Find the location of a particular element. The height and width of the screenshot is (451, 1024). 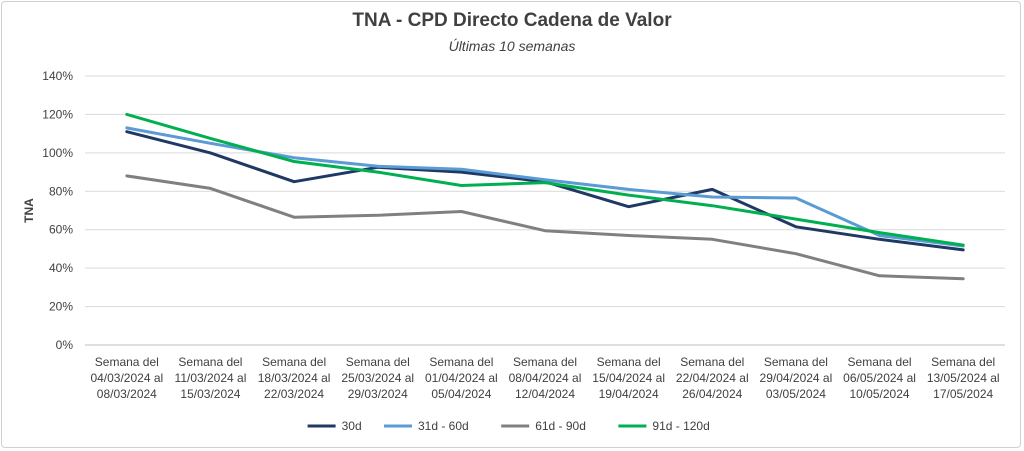

x-tick-label: Semana del 04/03/2024 al 08/03/2024 is located at coordinates (126, 378).